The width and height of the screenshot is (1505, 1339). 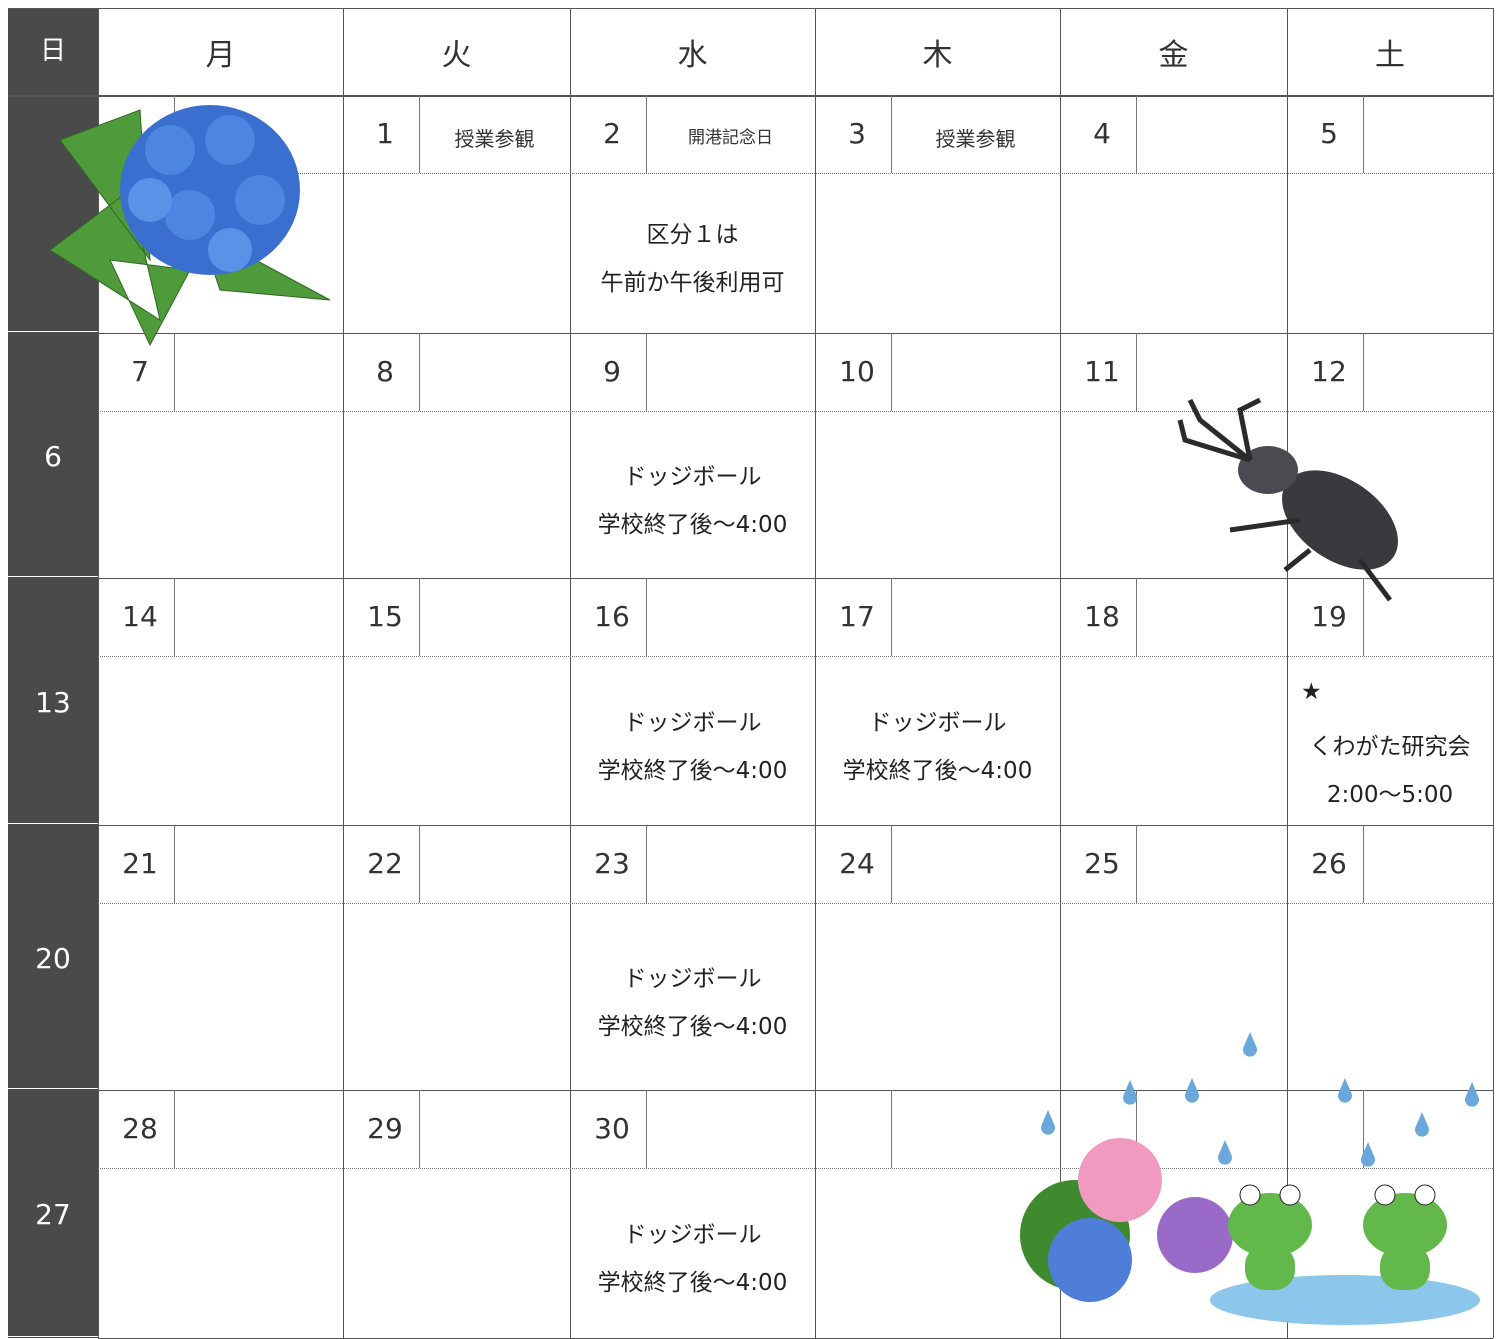 What do you see at coordinates (692, 283) in the screenshot?
I see `event-text: 午前か午後利用可` at bounding box center [692, 283].